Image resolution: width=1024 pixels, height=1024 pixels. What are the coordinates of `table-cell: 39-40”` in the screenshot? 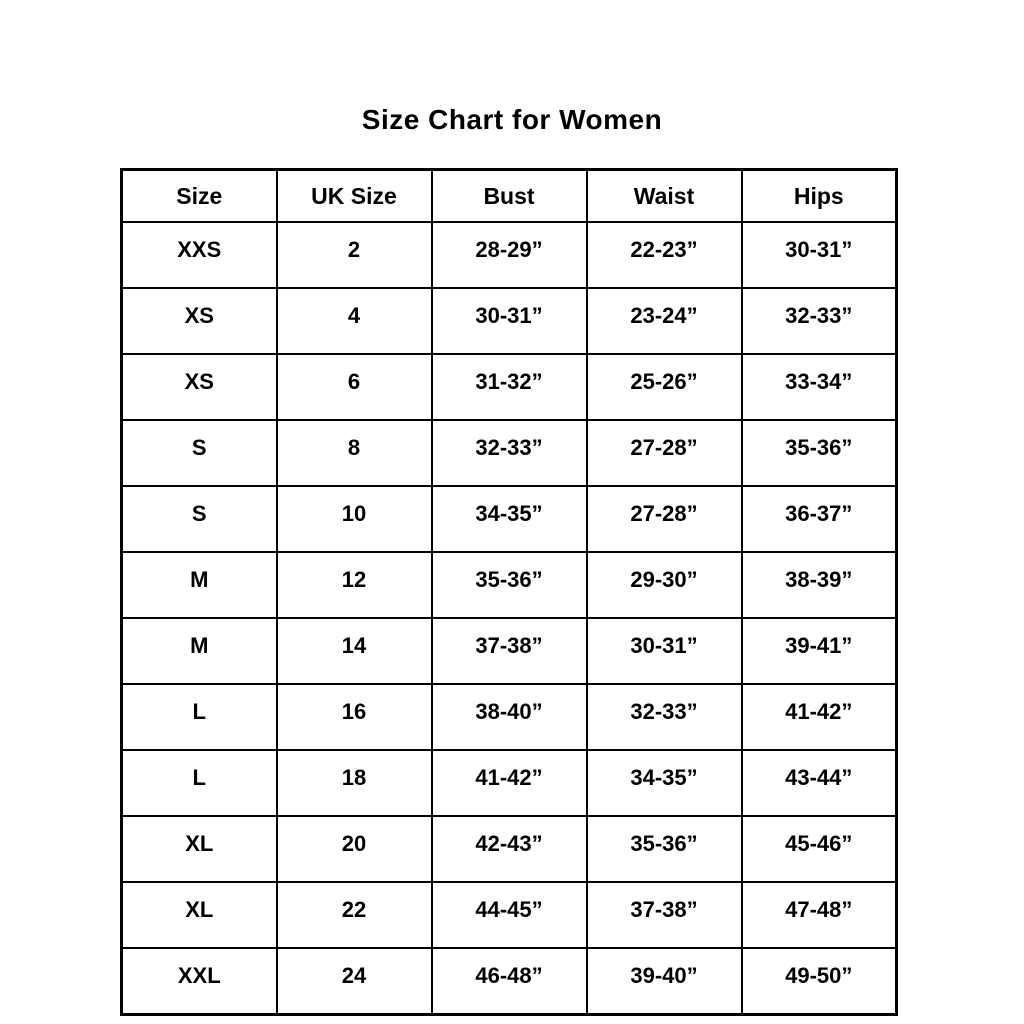 It's located at (664, 981).